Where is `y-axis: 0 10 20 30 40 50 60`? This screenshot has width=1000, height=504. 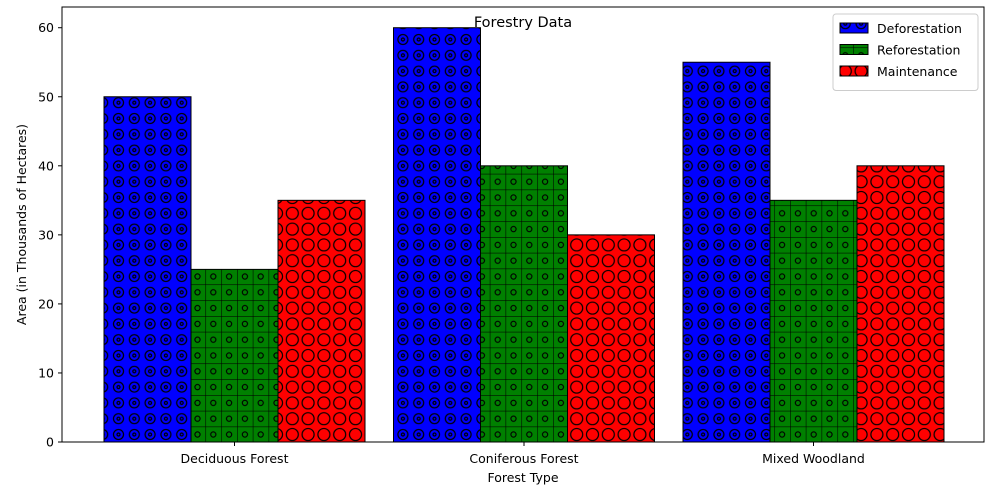 y-axis: 0 10 20 30 40 50 60 is located at coordinates (50, 235).